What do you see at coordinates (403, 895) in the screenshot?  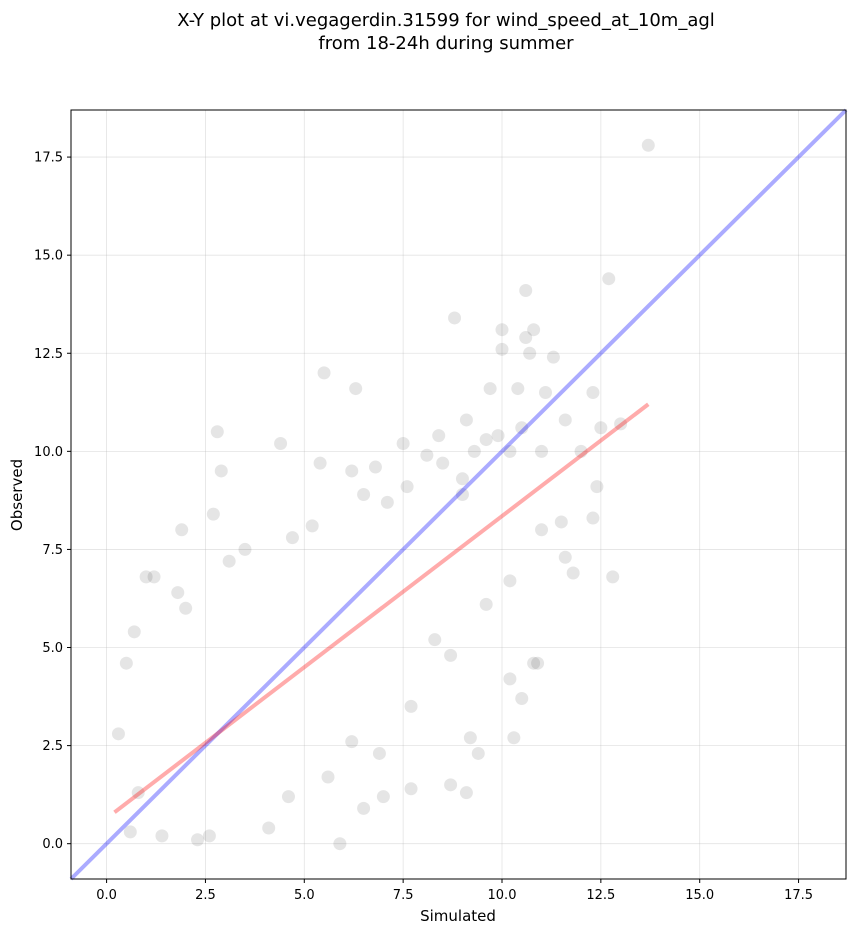 I see `x-tick-label: 7.5` at bounding box center [403, 895].